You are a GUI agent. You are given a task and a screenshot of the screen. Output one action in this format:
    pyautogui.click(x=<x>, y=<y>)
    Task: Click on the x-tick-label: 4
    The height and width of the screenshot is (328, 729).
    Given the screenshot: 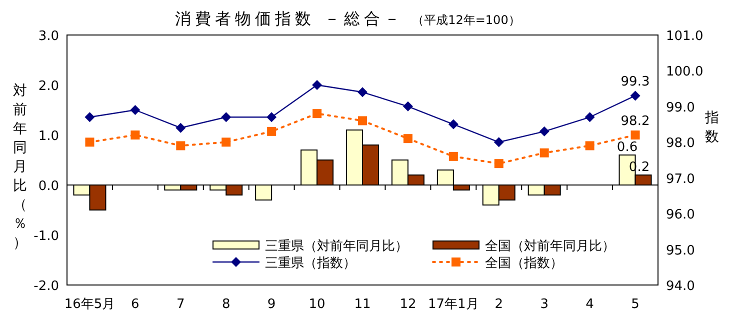 What is the action you would take?
    pyautogui.click(x=590, y=304)
    